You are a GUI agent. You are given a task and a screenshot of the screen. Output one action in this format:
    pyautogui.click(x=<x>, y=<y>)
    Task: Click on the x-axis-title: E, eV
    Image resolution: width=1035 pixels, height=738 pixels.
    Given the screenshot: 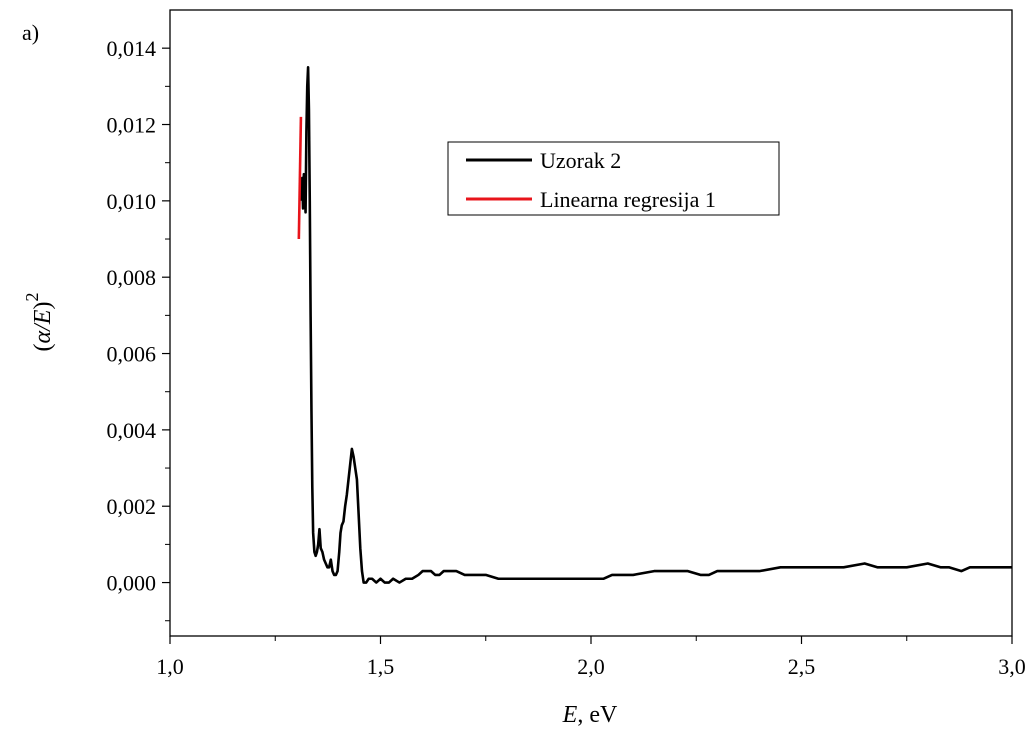 What is the action you would take?
    pyautogui.click(x=590, y=715)
    